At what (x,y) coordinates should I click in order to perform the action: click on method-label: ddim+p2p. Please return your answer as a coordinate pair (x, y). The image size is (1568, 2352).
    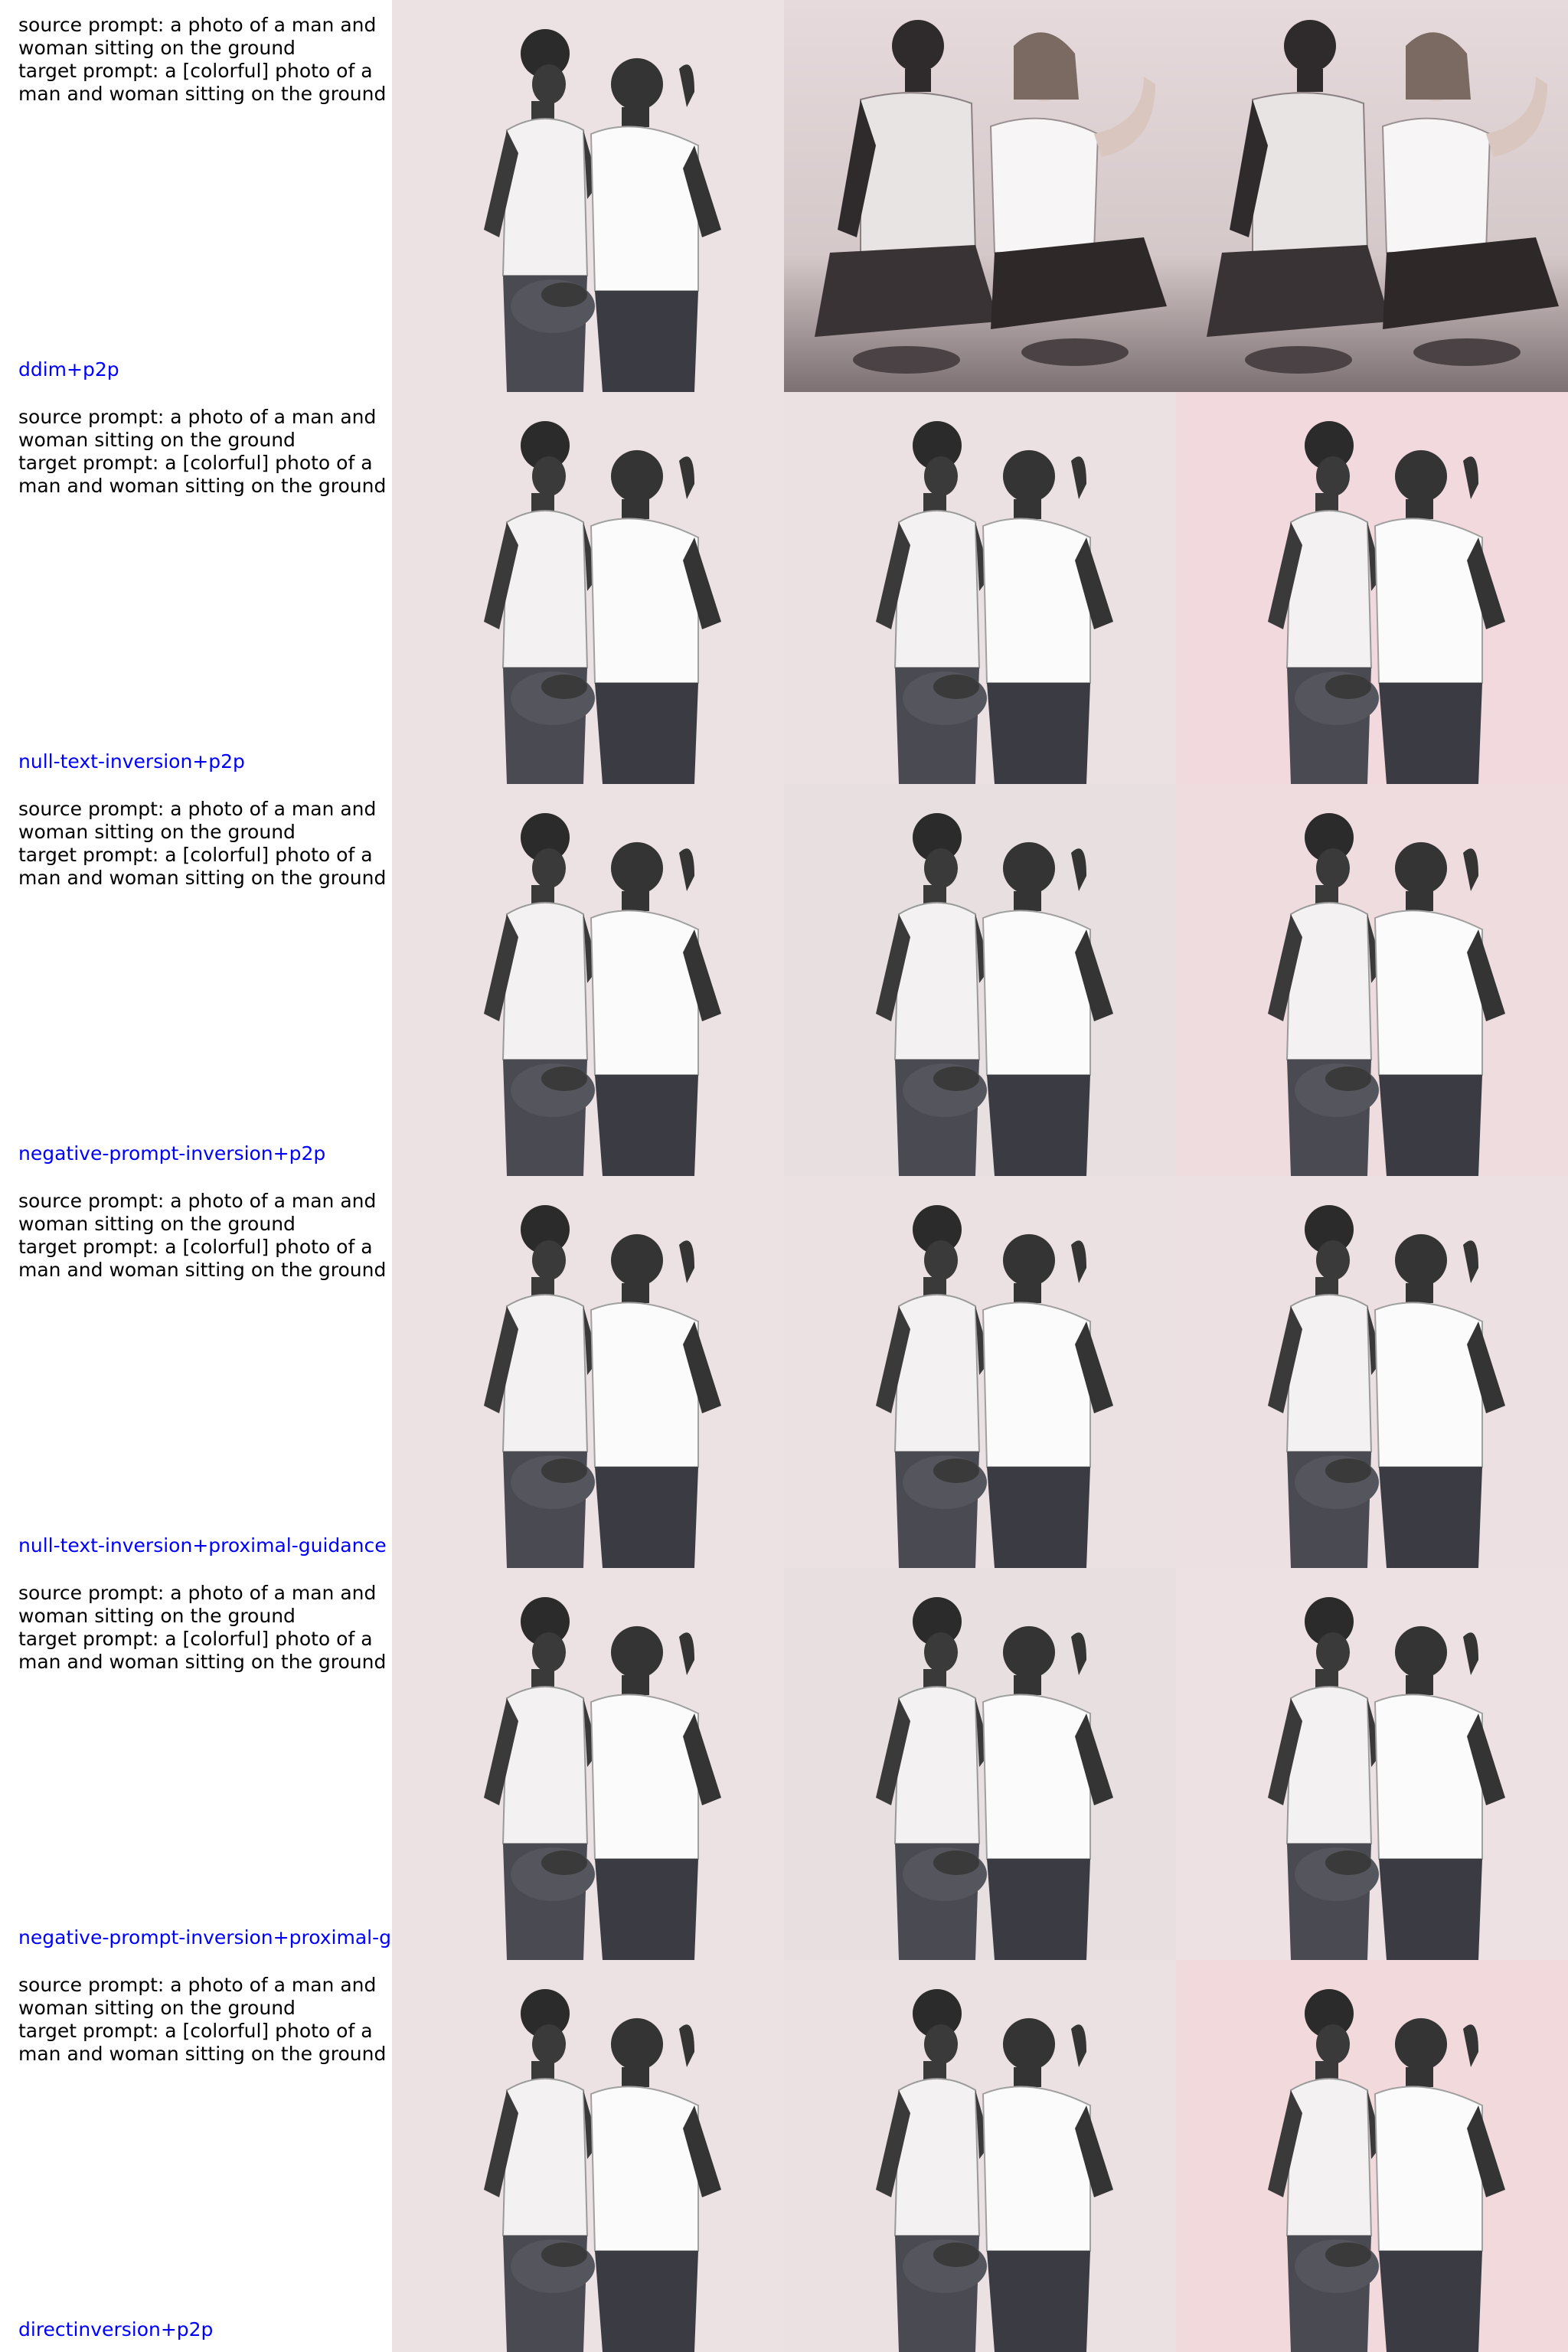
    Looking at the image, I should click on (68, 369).